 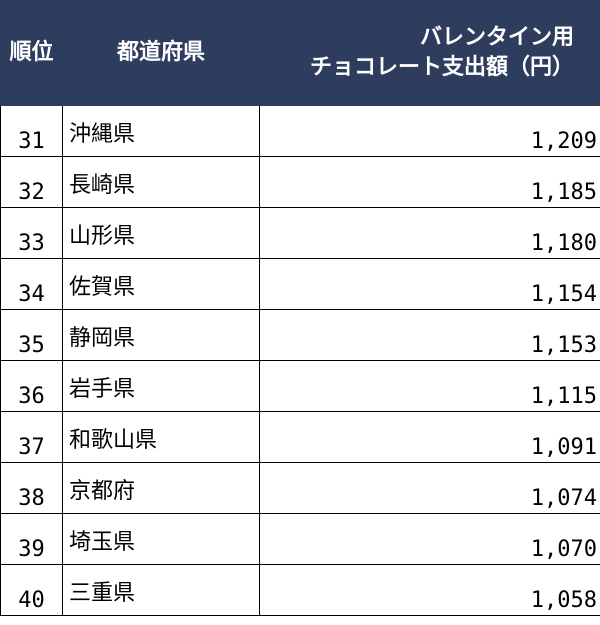 I want to click on prefecture-cell: 埼玉県, so click(x=161, y=539).